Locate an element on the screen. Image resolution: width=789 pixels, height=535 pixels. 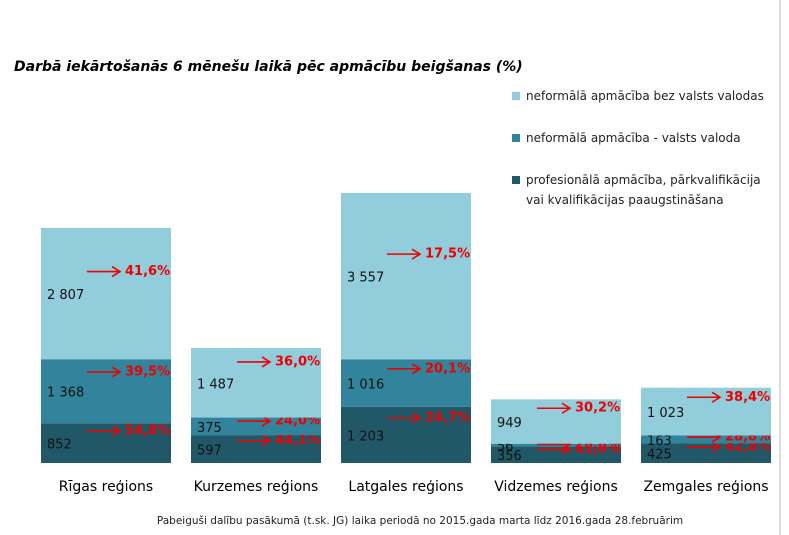
legend-item: neformālā apmācība - valsts valoda is located at coordinates (647, 138).